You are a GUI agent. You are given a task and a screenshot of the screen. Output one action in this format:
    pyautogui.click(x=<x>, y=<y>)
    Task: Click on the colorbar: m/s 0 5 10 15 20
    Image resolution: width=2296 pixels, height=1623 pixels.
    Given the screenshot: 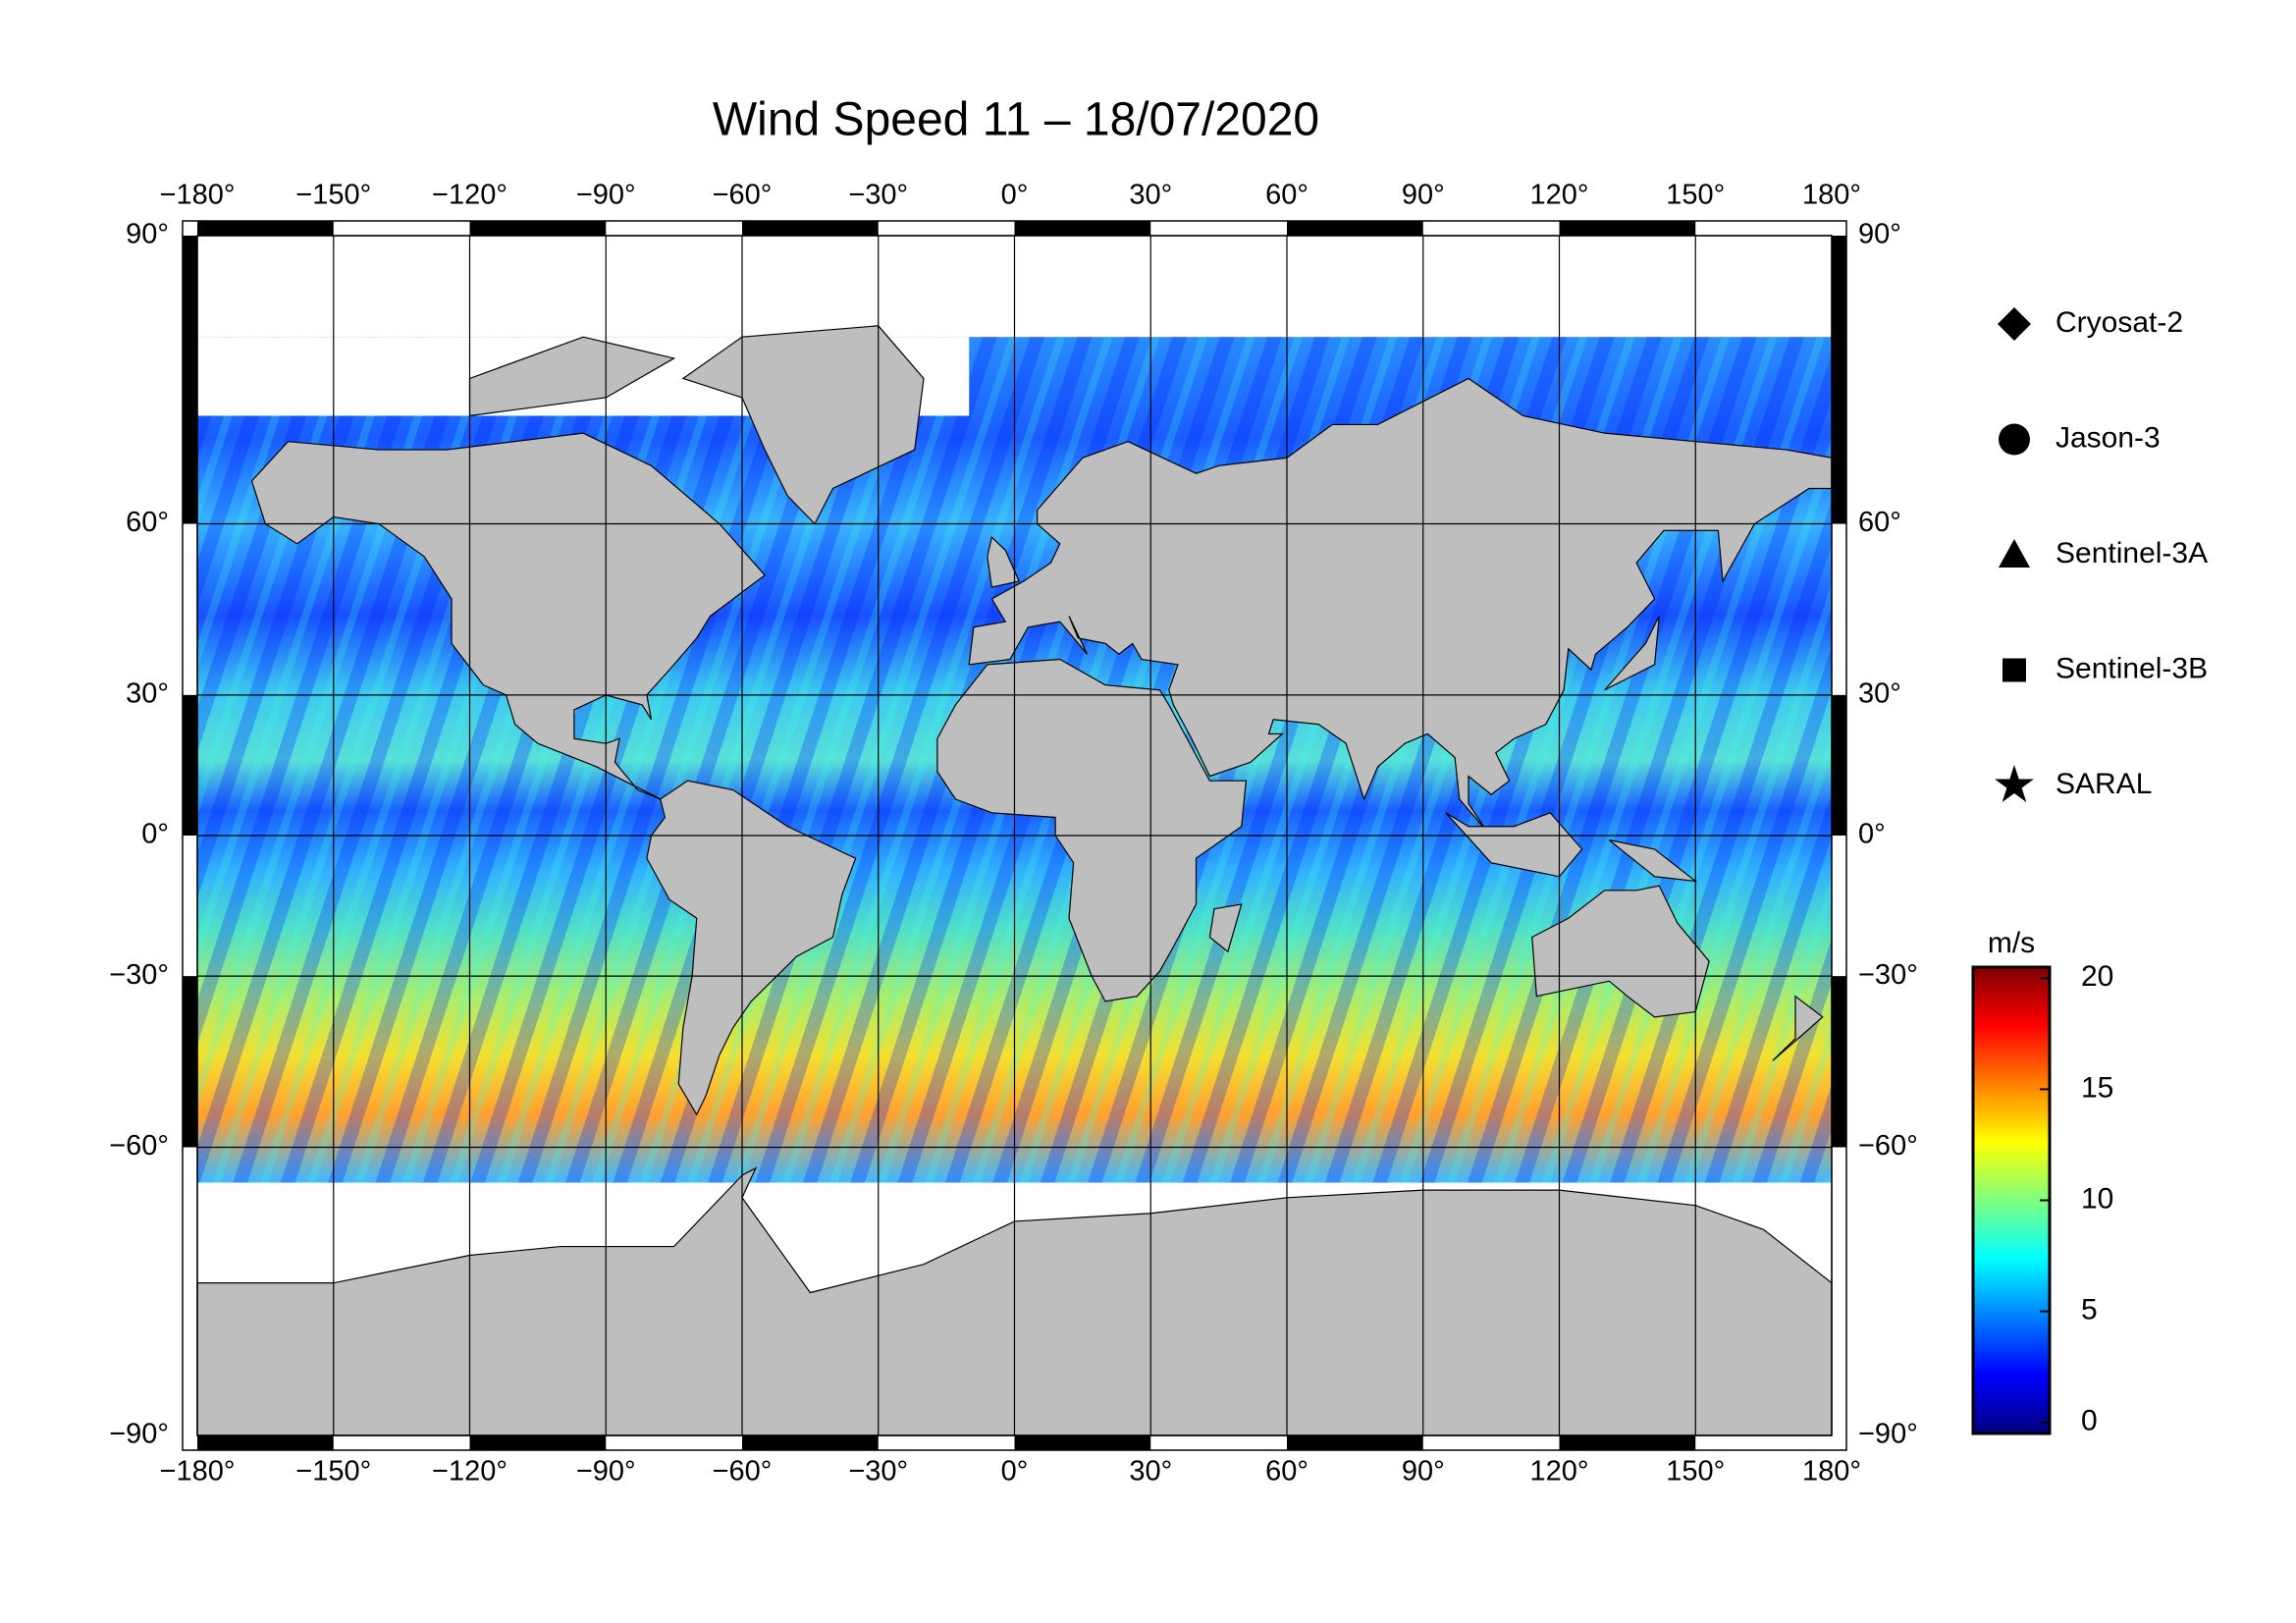 What is the action you would take?
    pyautogui.click(x=2042, y=1182)
    